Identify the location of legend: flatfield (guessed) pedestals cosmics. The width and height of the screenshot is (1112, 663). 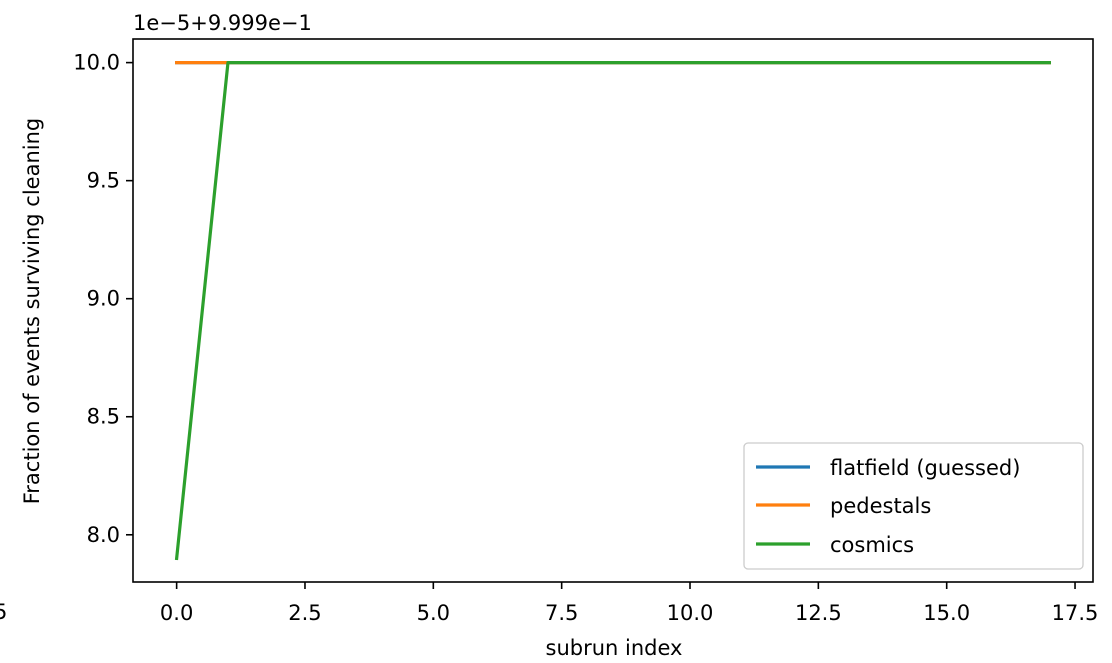
(913, 506).